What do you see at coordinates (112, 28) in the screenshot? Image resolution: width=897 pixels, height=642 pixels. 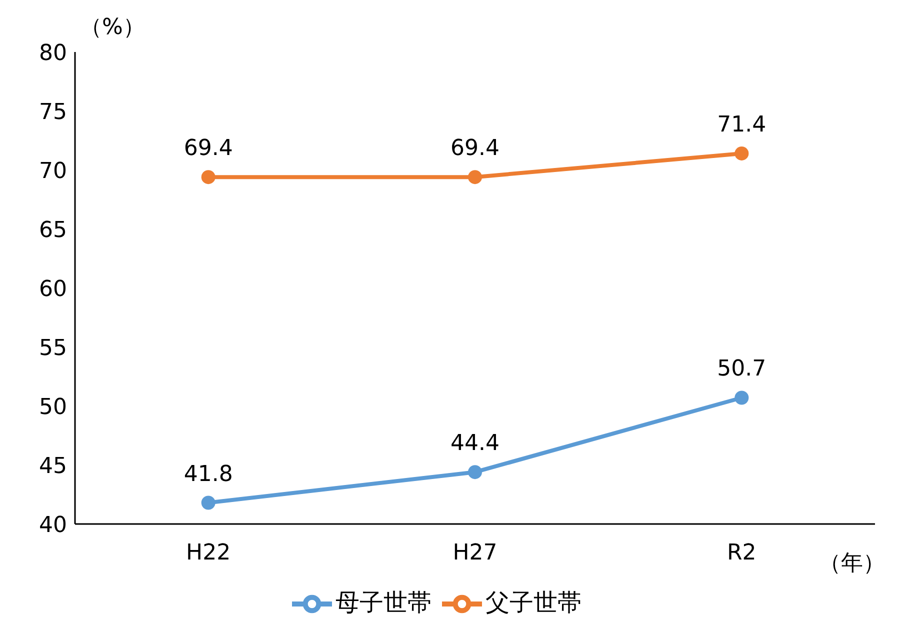 I see `y-axis-title: （%）` at bounding box center [112, 28].